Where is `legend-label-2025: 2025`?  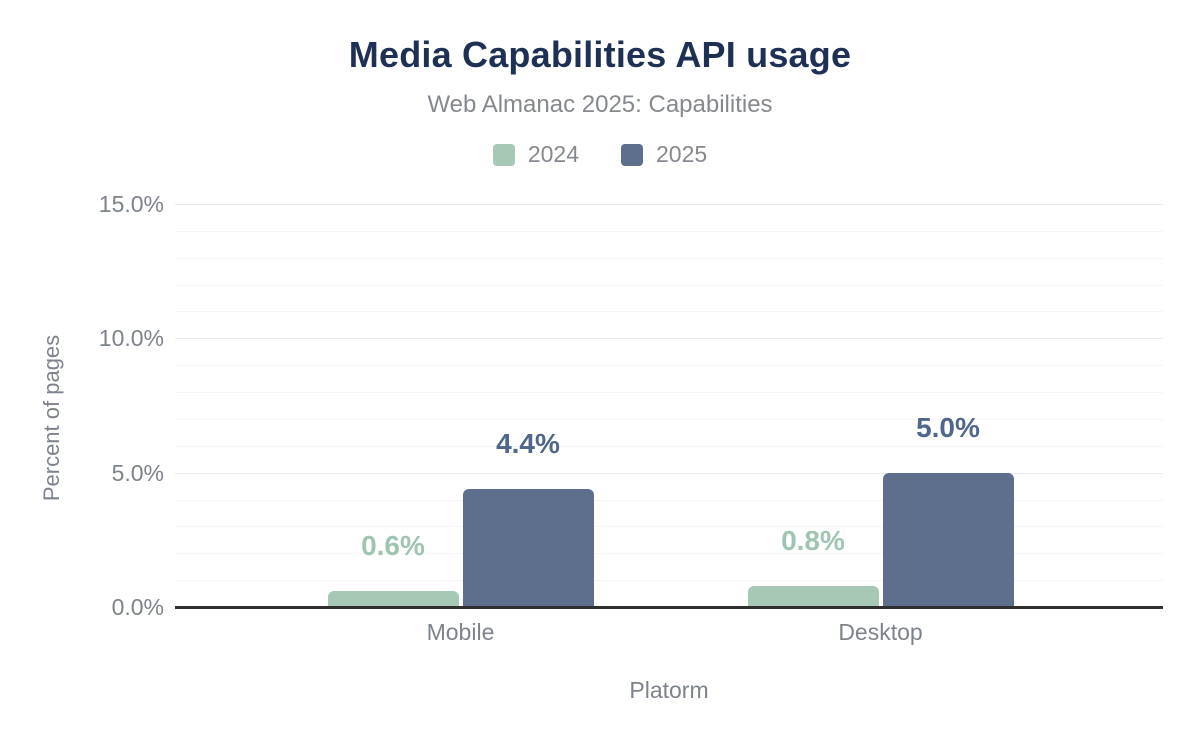
legend-label-2025: 2025 is located at coordinates (682, 154).